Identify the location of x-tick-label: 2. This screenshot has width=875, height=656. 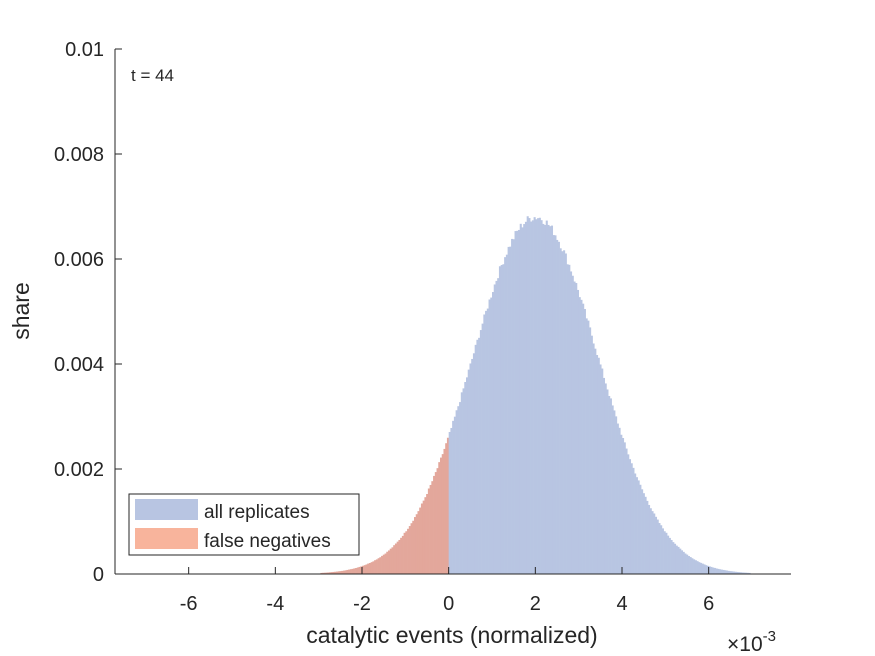
(535, 604).